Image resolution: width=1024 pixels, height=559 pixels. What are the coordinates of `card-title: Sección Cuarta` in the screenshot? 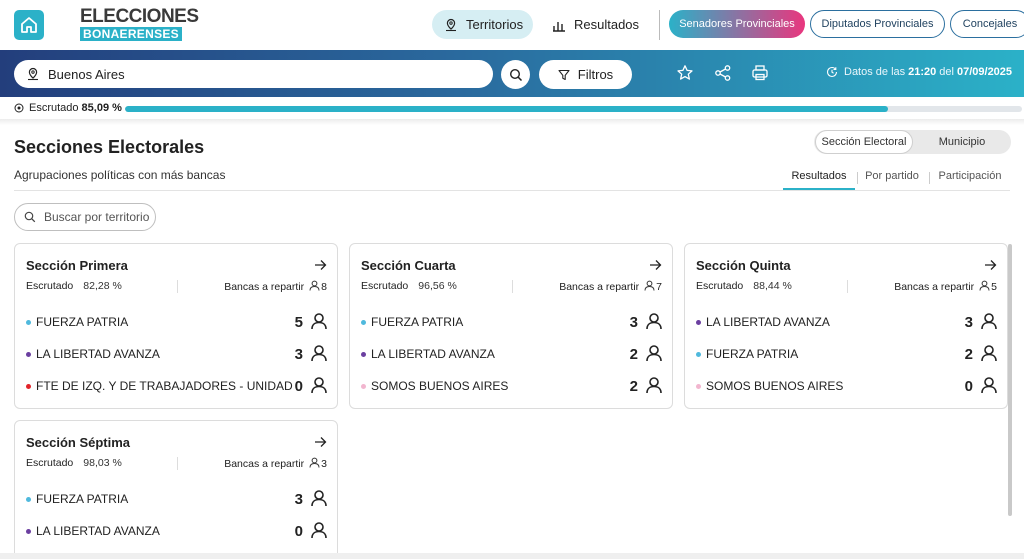 It's located at (408, 265).